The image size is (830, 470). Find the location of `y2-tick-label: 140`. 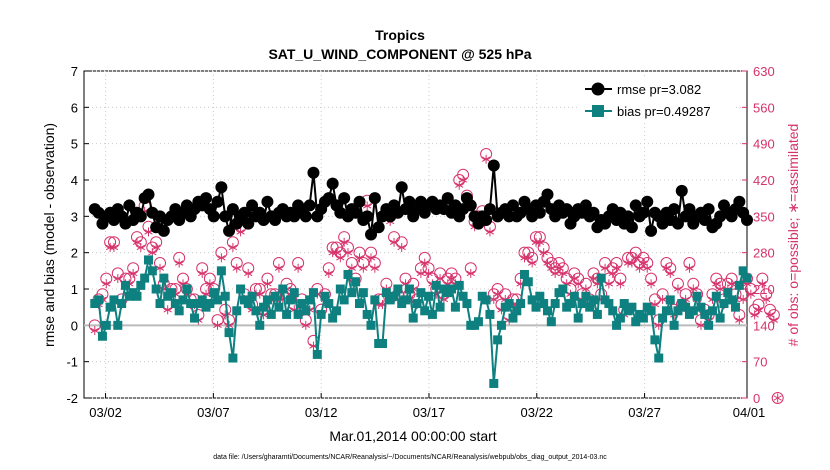

y2-tick-label: 140 is located at coordinates (764, 325).